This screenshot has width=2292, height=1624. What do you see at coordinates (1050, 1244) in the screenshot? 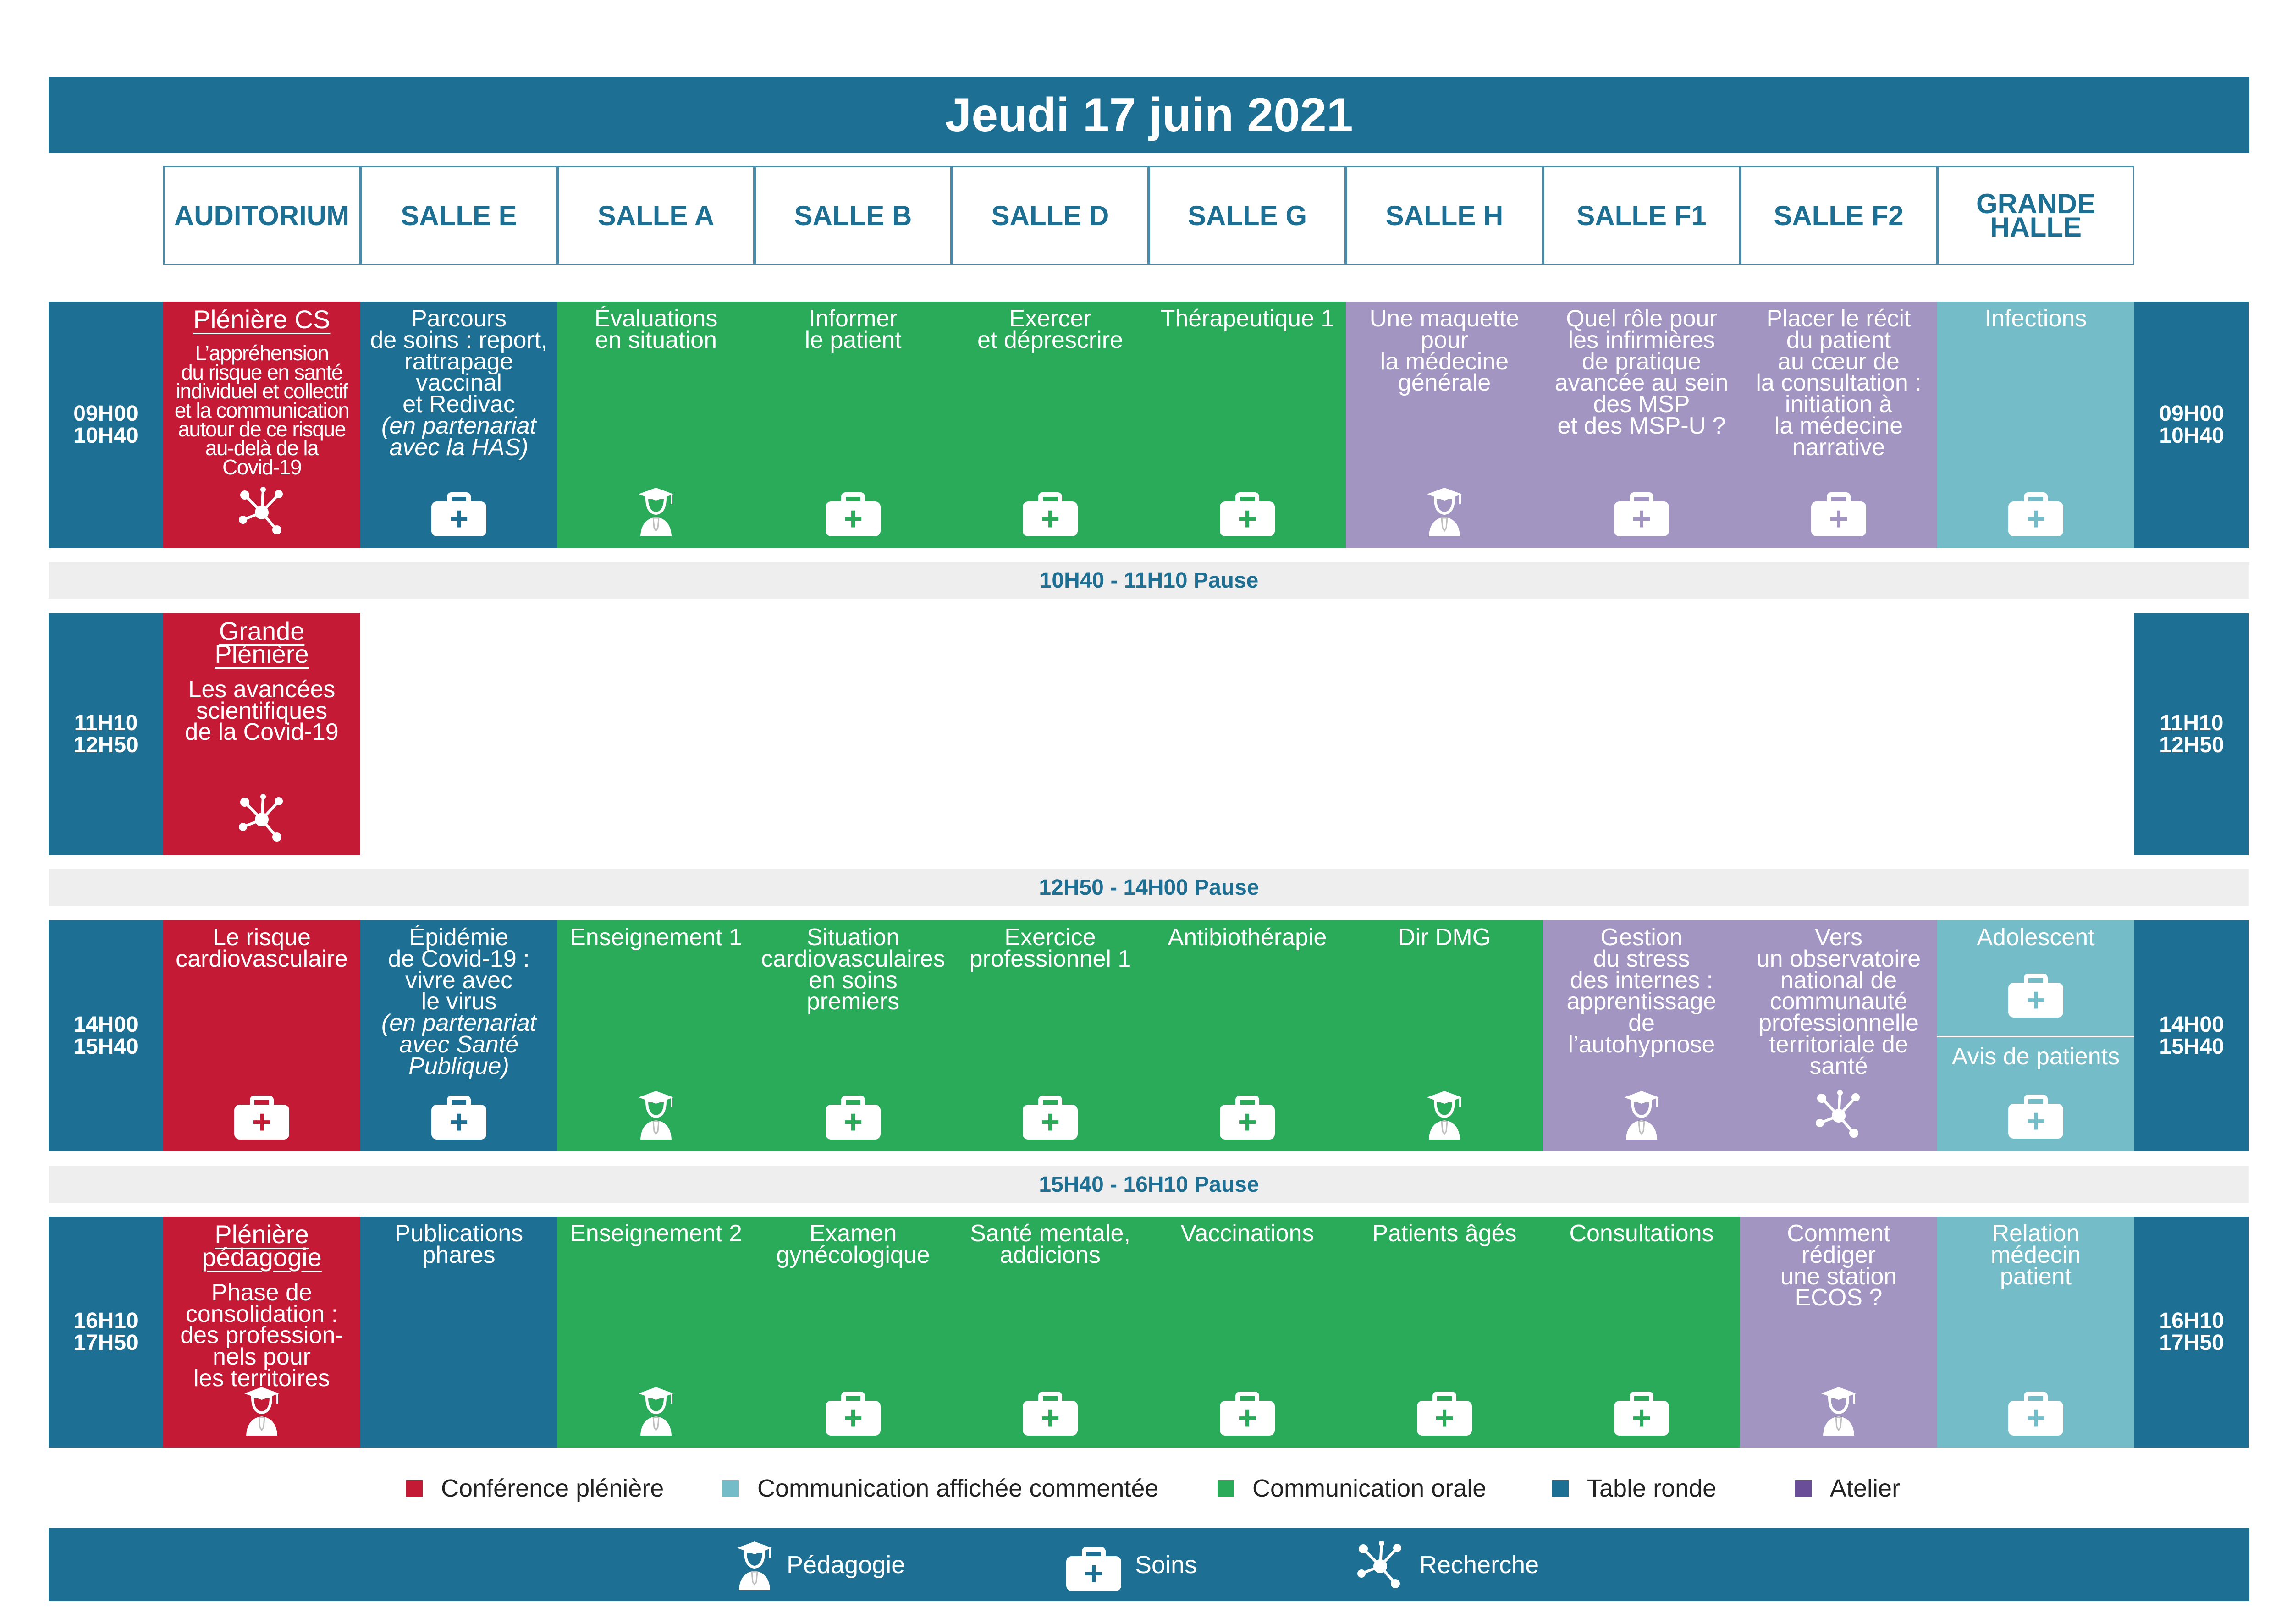
I see `session-title: Santé mentale, addicions` at bounding box center [1050, 1244].